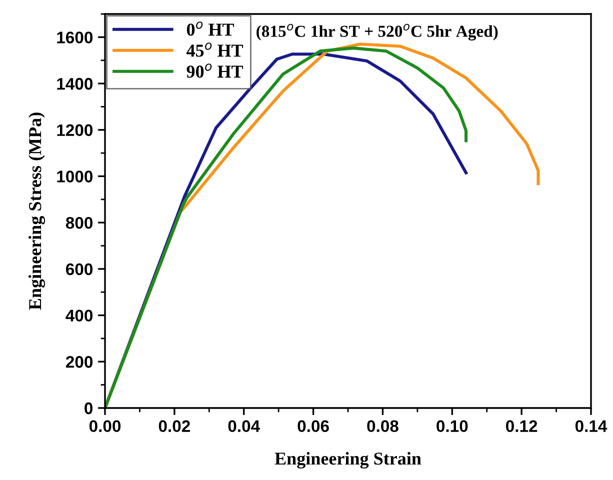 Image resolution: width=613 pixels, height=480 pixels. I want to click on x-tick-label: 0.02, so click(174, 426).